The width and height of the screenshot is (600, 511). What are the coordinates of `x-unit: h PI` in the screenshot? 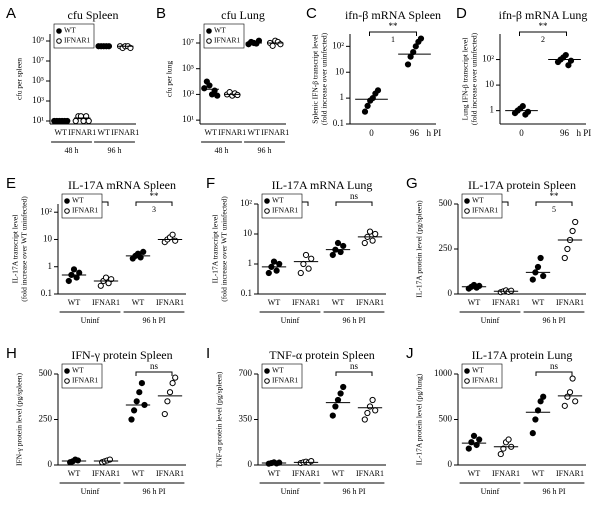 It's located at (434, 133).